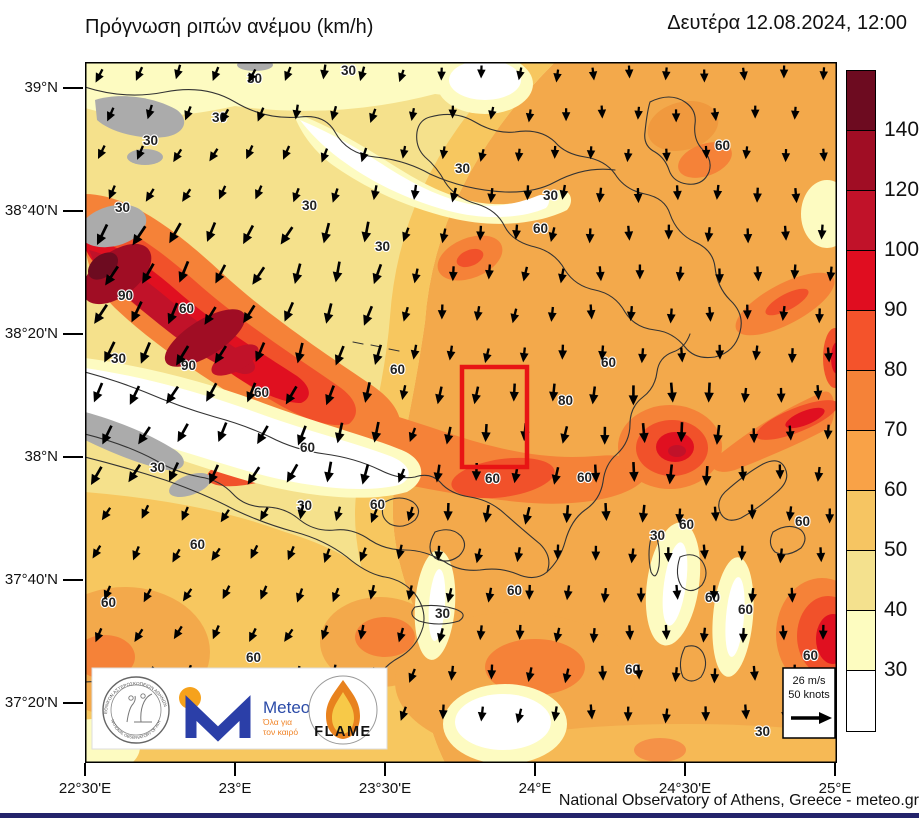 The height and width of the screenshot is (818, 919). What do you see at coordinates (896, 549) in the screenshot?
I see `colorbar-tick-label: 50` at bounding box center [896, 549].